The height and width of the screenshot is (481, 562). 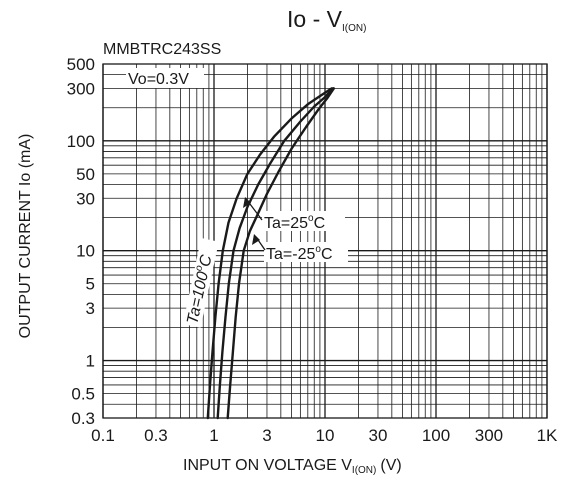 What do you see at coordinates (315, 19) in the screenshot?
I see `chart-title-main: Io - V` at bounding box center [315, 19].